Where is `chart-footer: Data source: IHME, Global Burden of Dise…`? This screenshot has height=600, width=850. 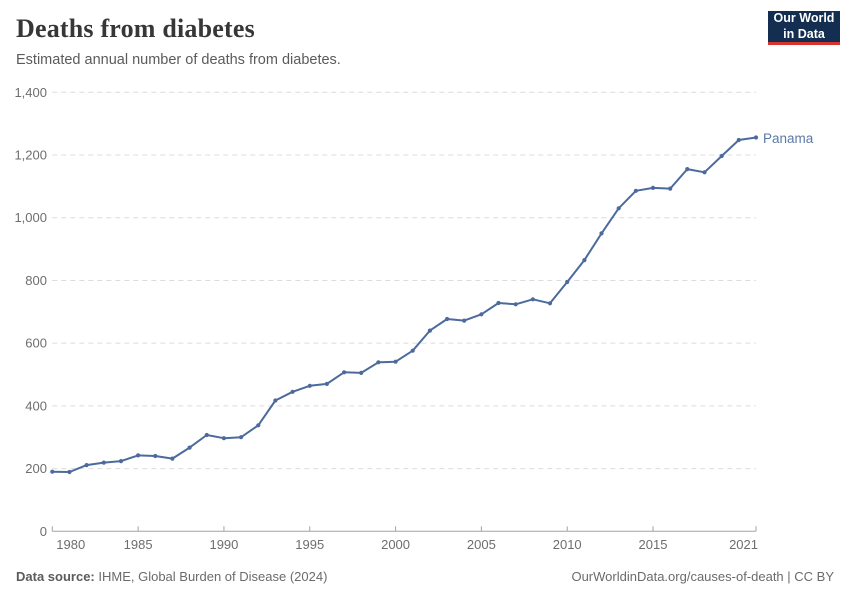 chart-footer: Data source: IHME, Global Burden of Dise… is located at coordinates (425, 576).